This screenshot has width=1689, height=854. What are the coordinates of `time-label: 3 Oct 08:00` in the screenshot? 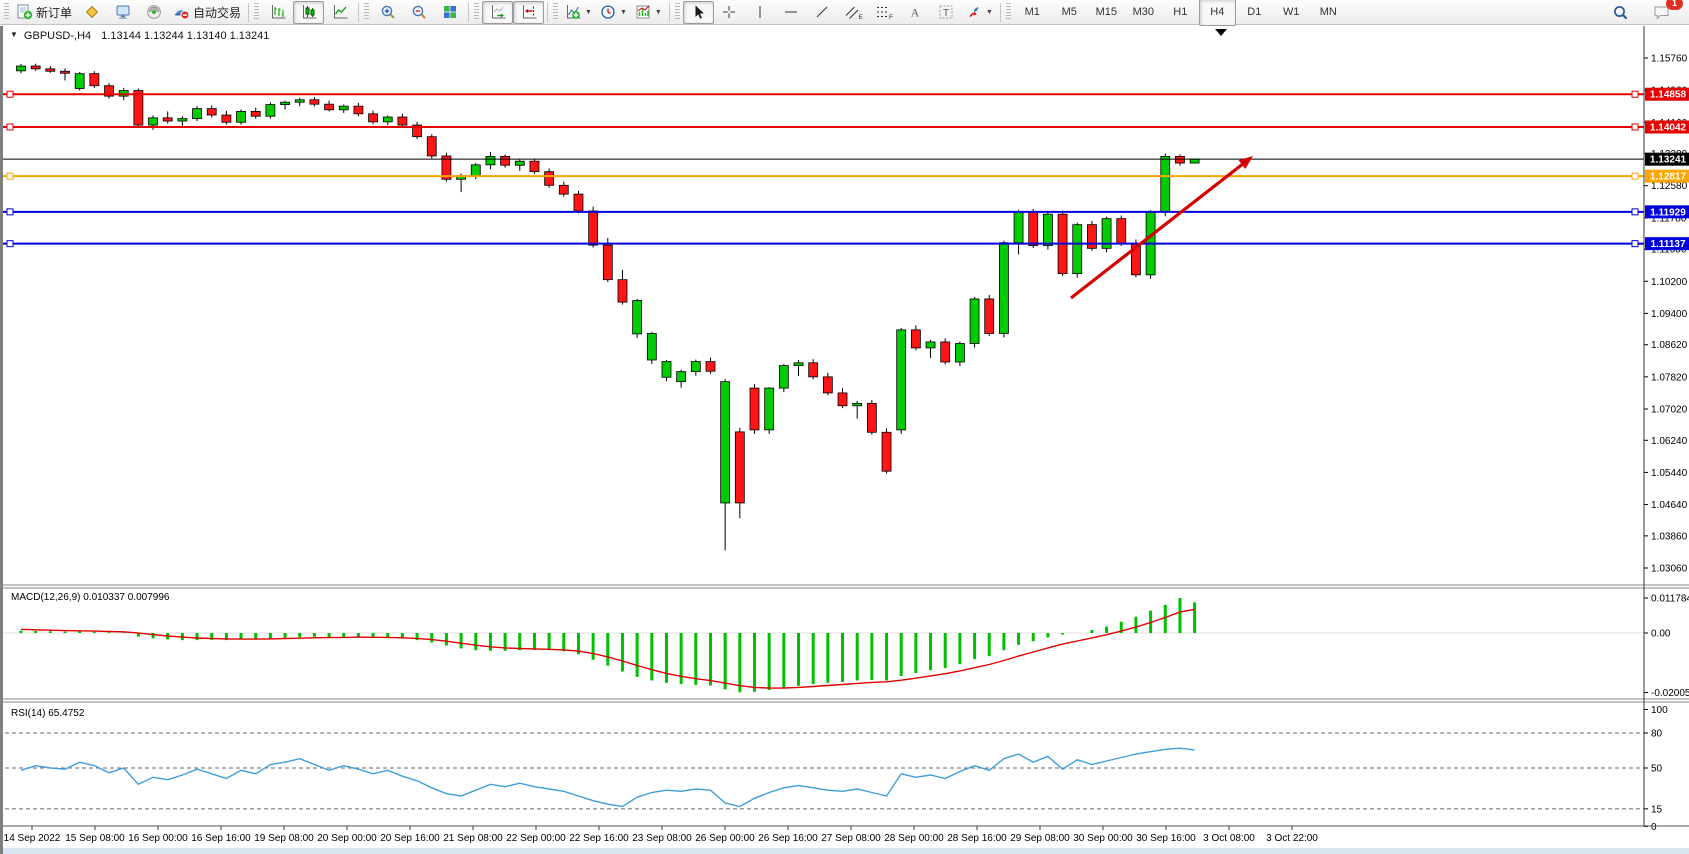 It's located at (1229, 838).